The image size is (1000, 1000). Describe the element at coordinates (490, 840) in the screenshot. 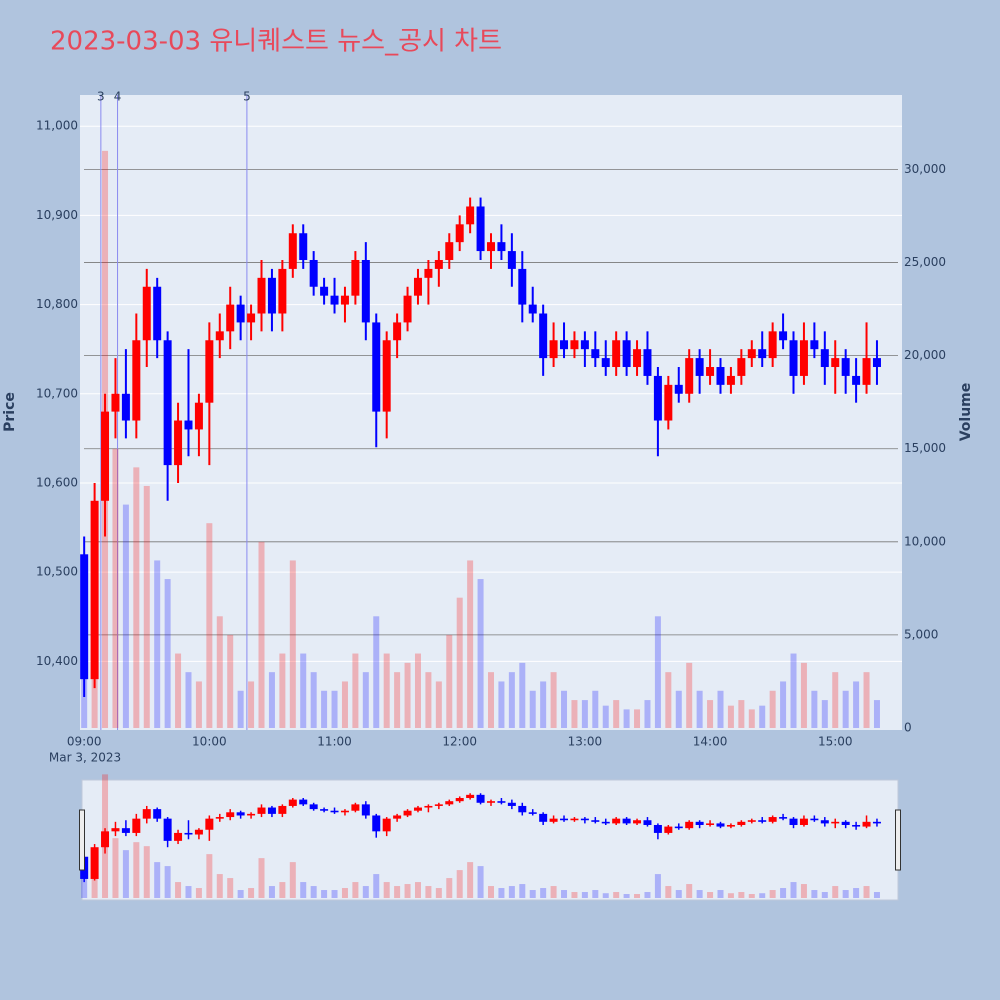

I see `range-slider` at that location.